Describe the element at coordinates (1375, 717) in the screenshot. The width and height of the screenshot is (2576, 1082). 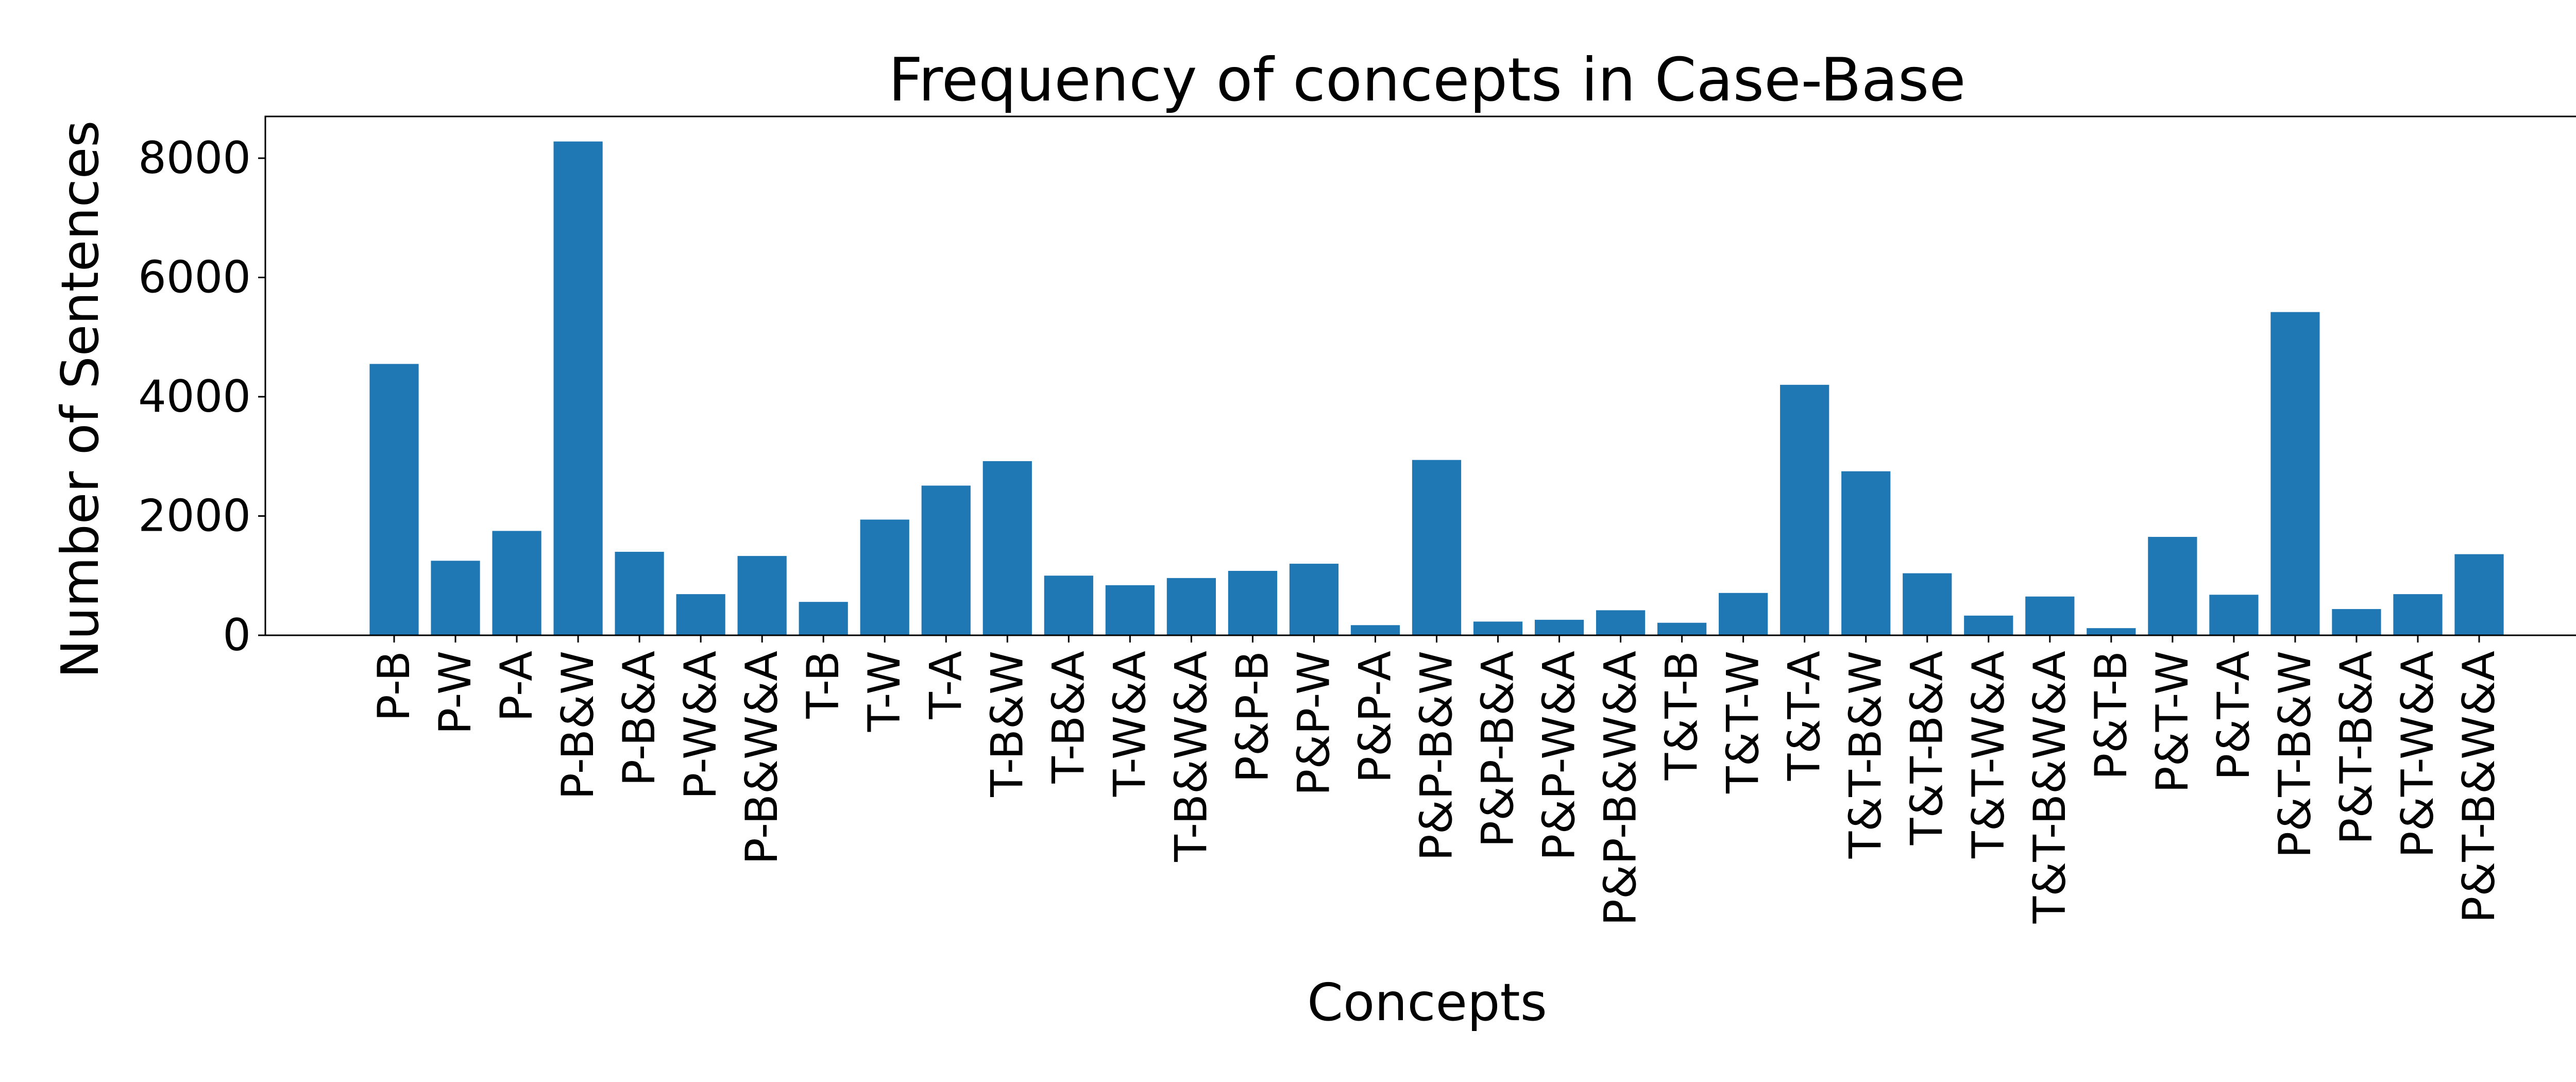
I see `x-tick-label: P&P-A` at that location.